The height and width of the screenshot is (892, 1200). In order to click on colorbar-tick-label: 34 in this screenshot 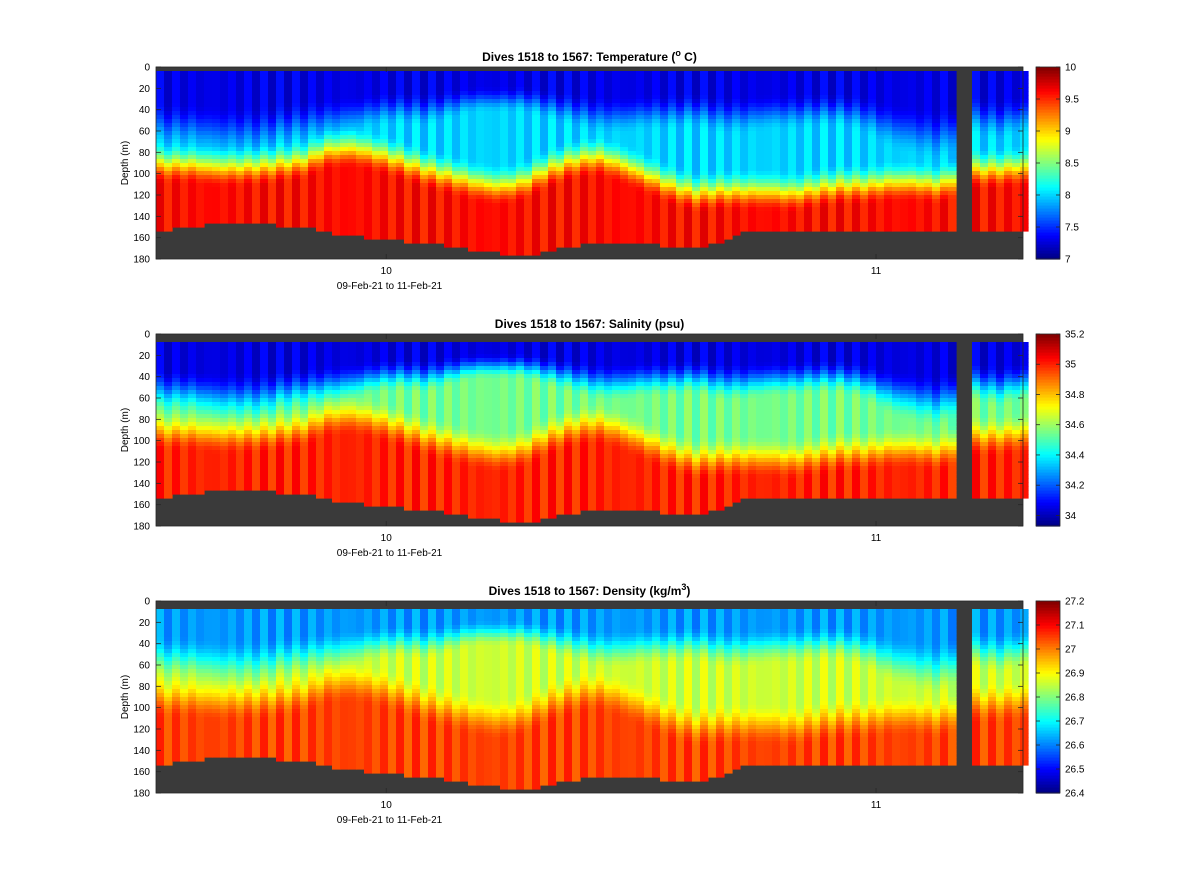, I will do `click(1071, 516)`.